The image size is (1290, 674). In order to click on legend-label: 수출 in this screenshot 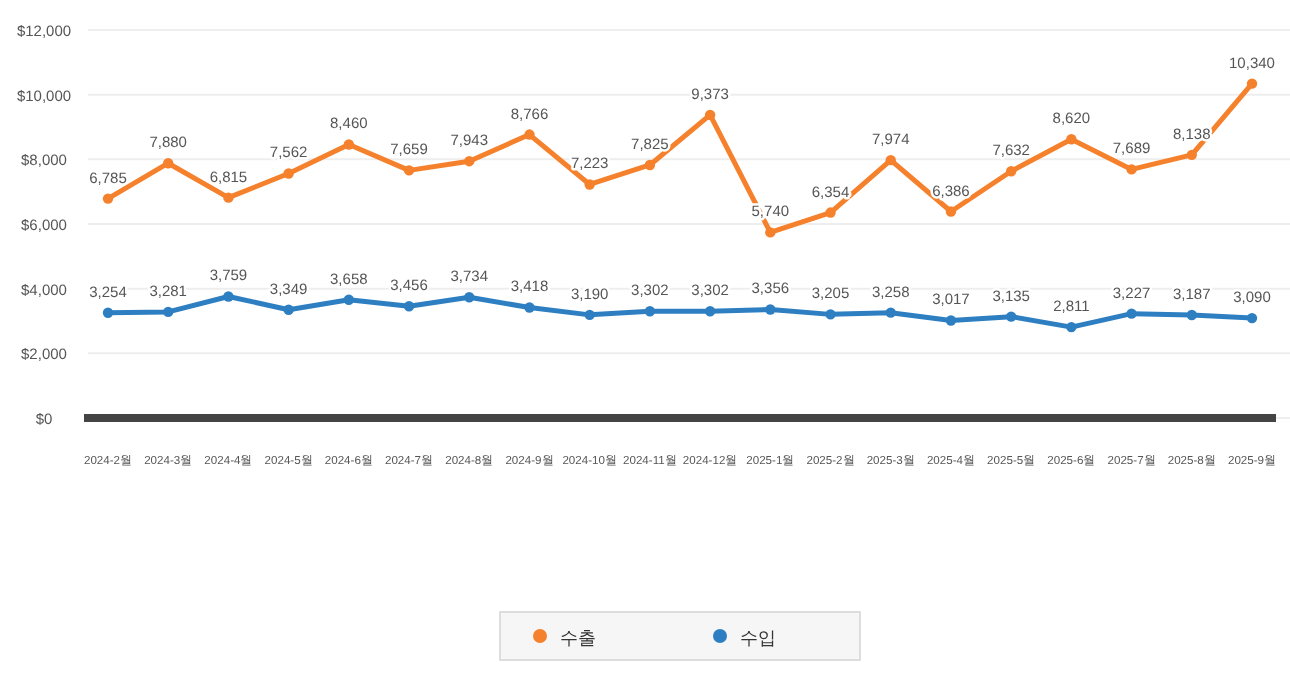, I will do `click(578, 638)`.